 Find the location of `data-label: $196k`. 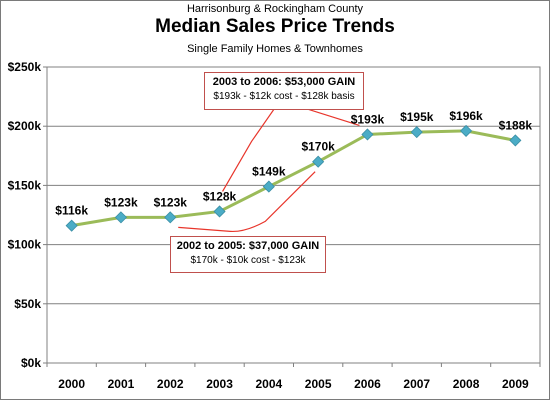

data-label: $196k is located at coordinates (466, 116).